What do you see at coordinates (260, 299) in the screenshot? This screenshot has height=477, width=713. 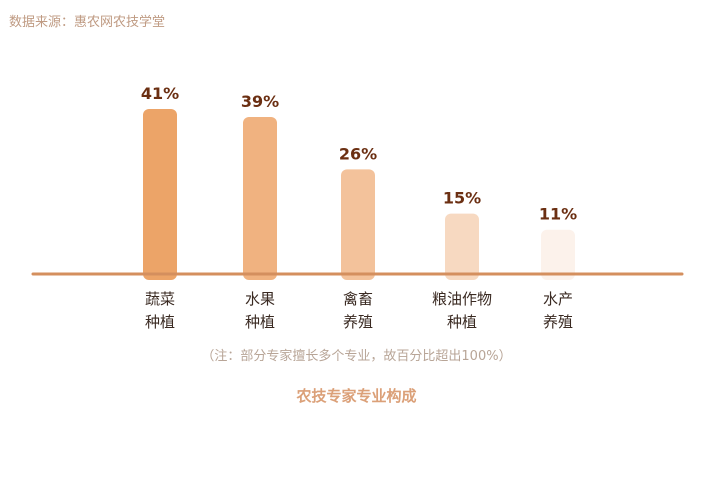 I see `category-label-2-line-1: 水果` at bounding box center [260, 299].